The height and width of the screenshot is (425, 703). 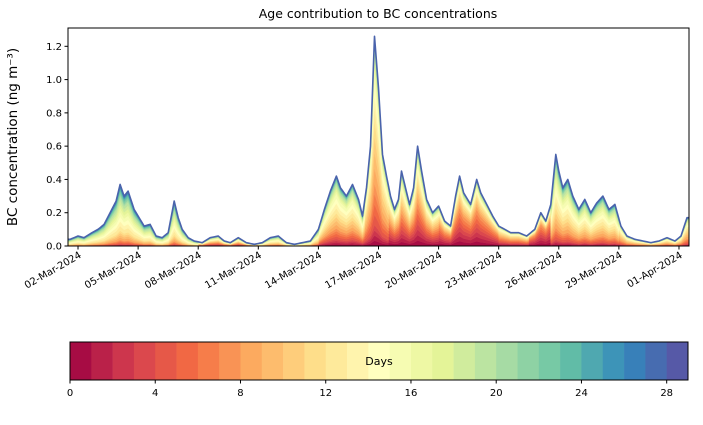 I want to click on colorbar-border, so click(x=379, y=361).